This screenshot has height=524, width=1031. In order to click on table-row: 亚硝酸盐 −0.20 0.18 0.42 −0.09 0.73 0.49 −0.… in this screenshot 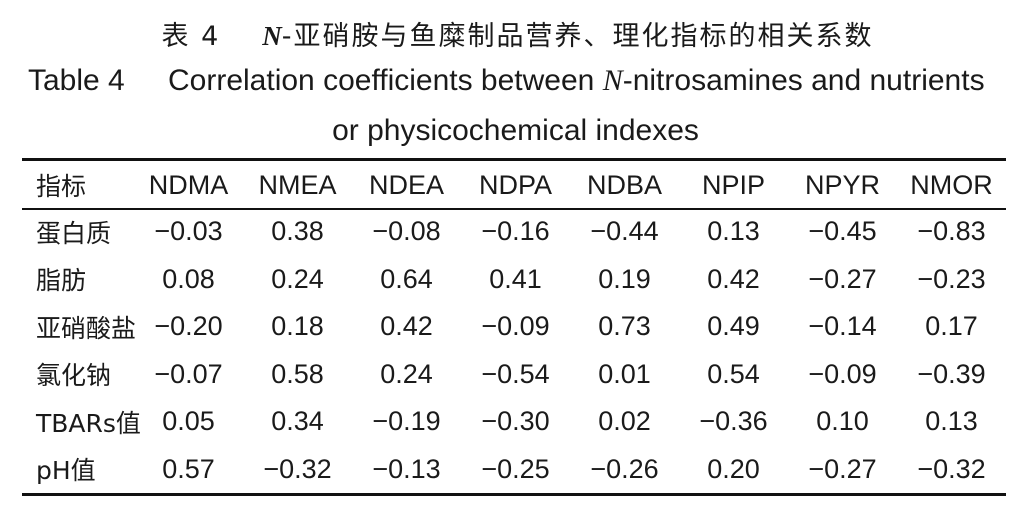, I will do `click(514, 327)`.